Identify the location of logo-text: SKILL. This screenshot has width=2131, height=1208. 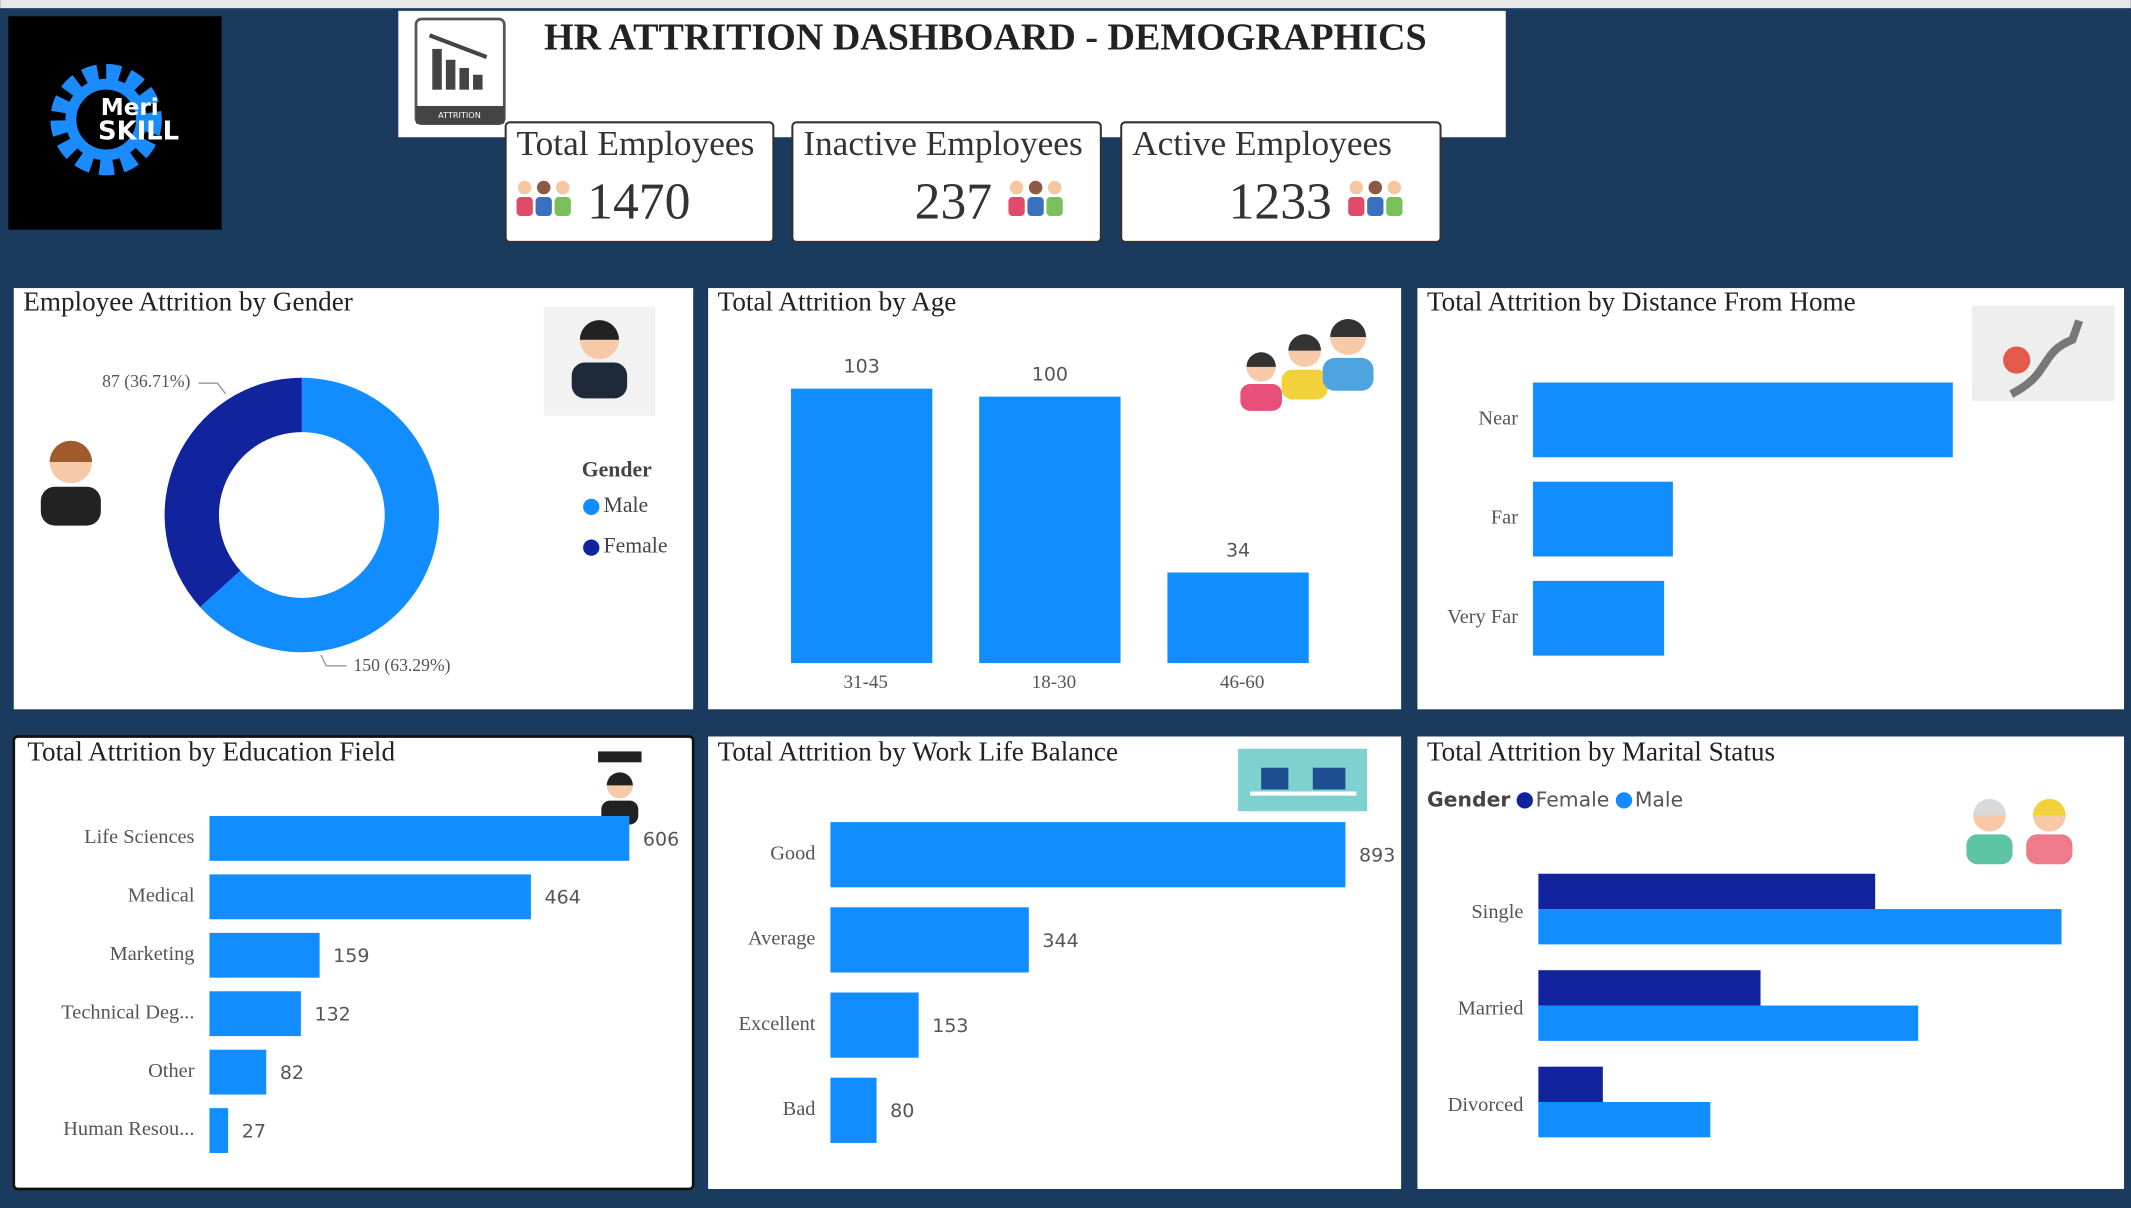
(138, 131).